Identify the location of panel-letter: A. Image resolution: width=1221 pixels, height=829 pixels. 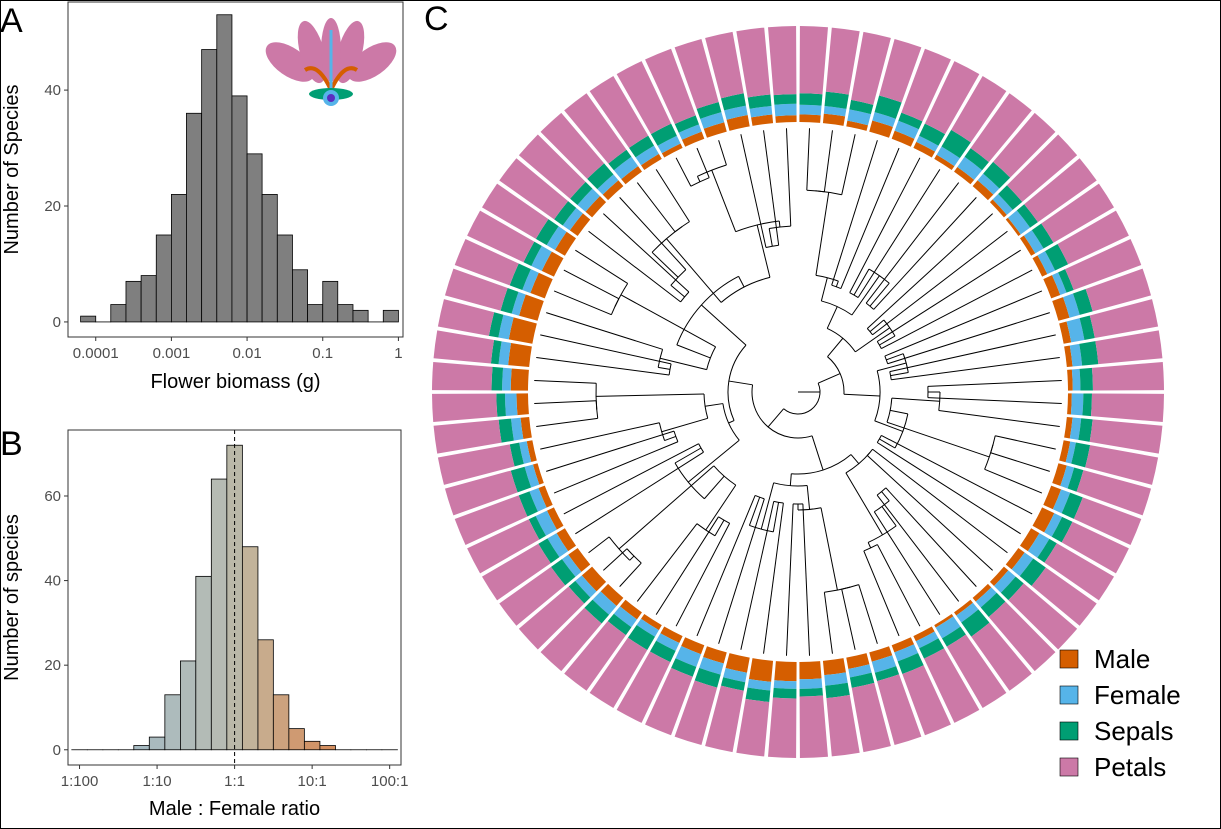
(11, 21).